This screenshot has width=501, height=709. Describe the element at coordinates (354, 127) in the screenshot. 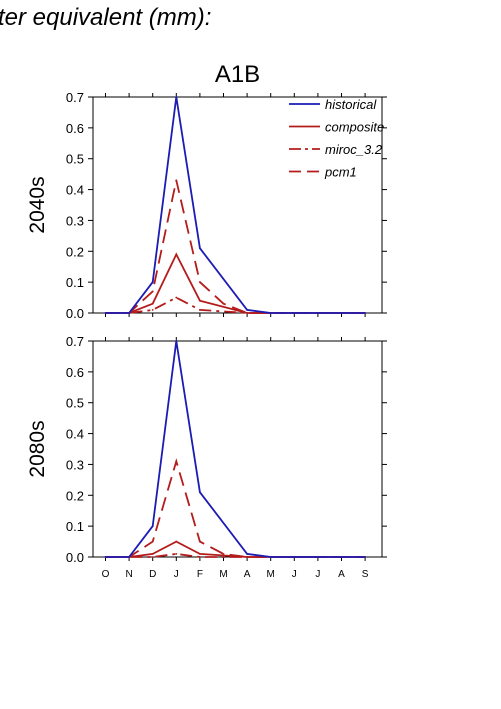

I see `legend-label: composite` at that location.